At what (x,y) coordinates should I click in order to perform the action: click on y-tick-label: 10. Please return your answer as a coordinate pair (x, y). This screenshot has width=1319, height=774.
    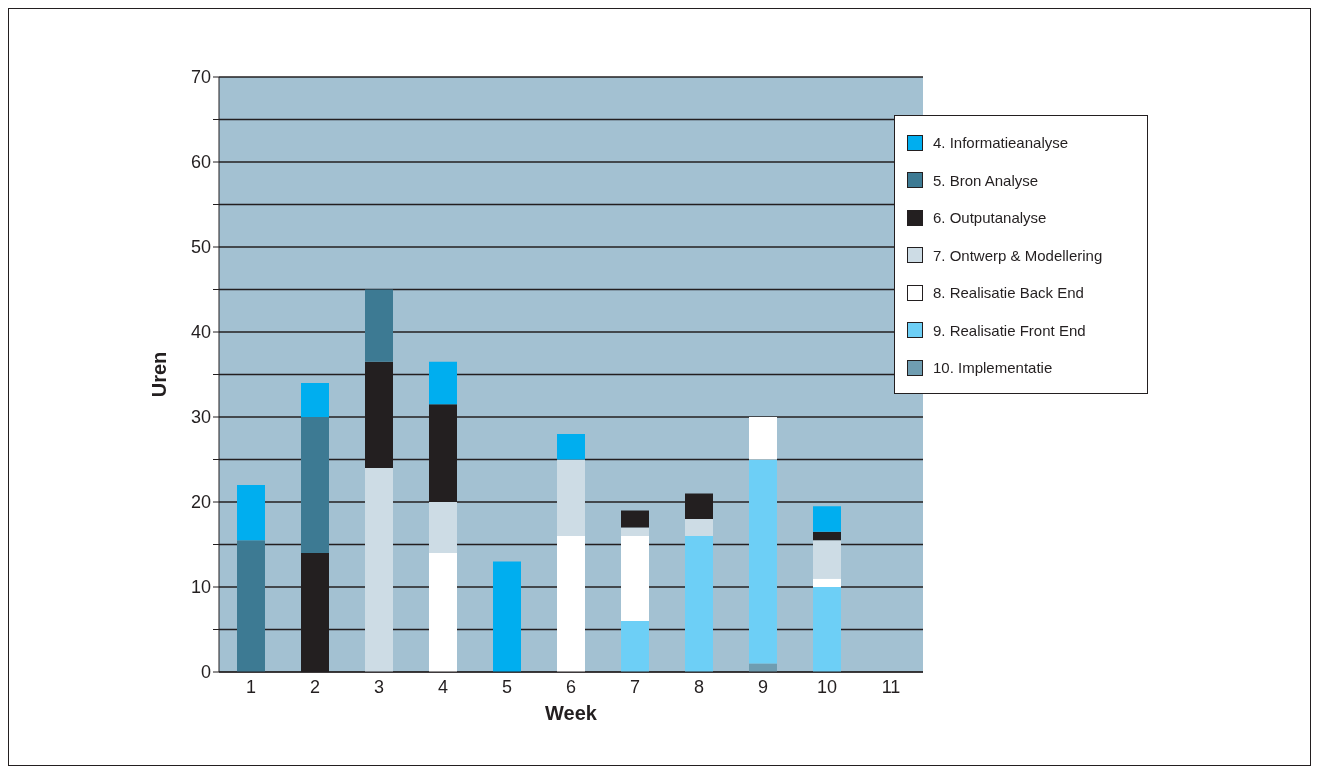
    Looking at the image, I should click on (200, 587).